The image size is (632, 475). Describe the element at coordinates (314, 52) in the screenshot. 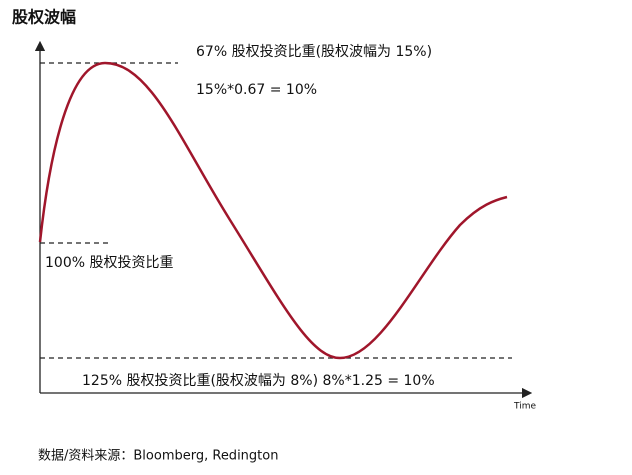

I see `top-label: 67% 股权投资比重(股权波幅为 15%)` at that location.